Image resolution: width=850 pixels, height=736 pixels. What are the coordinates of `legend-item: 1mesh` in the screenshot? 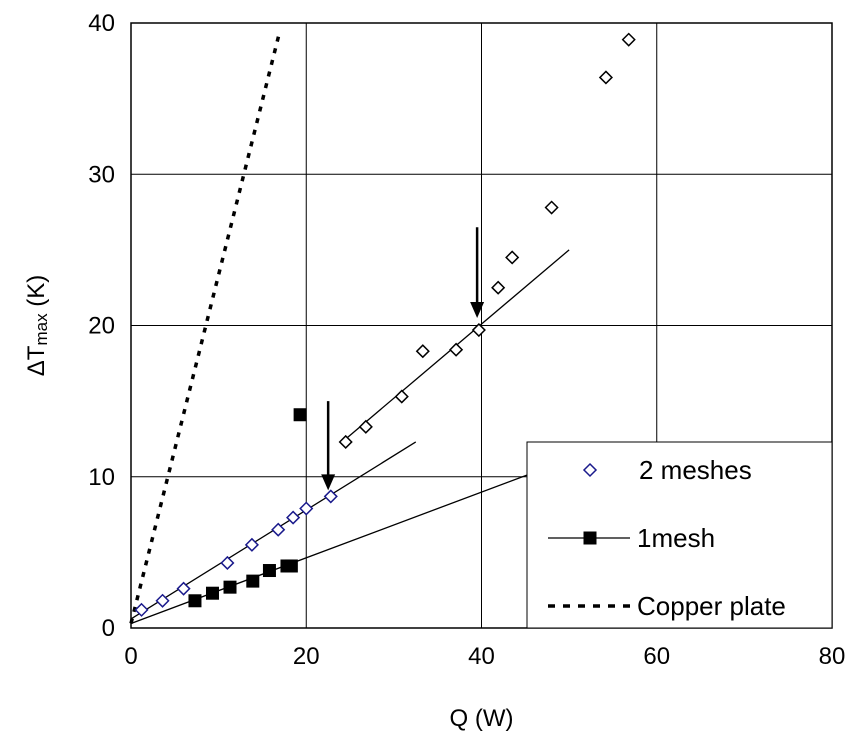 It's located at (631, 538).